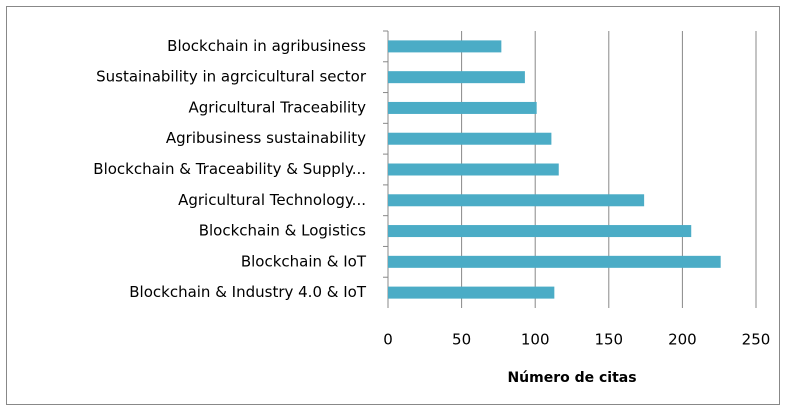 The width and height of the screenshot is (787, 412). What do you see at coordinates (608, 340) in the screenshot?
I see `x-tick-label: 150` at bounding box center [608, 340].